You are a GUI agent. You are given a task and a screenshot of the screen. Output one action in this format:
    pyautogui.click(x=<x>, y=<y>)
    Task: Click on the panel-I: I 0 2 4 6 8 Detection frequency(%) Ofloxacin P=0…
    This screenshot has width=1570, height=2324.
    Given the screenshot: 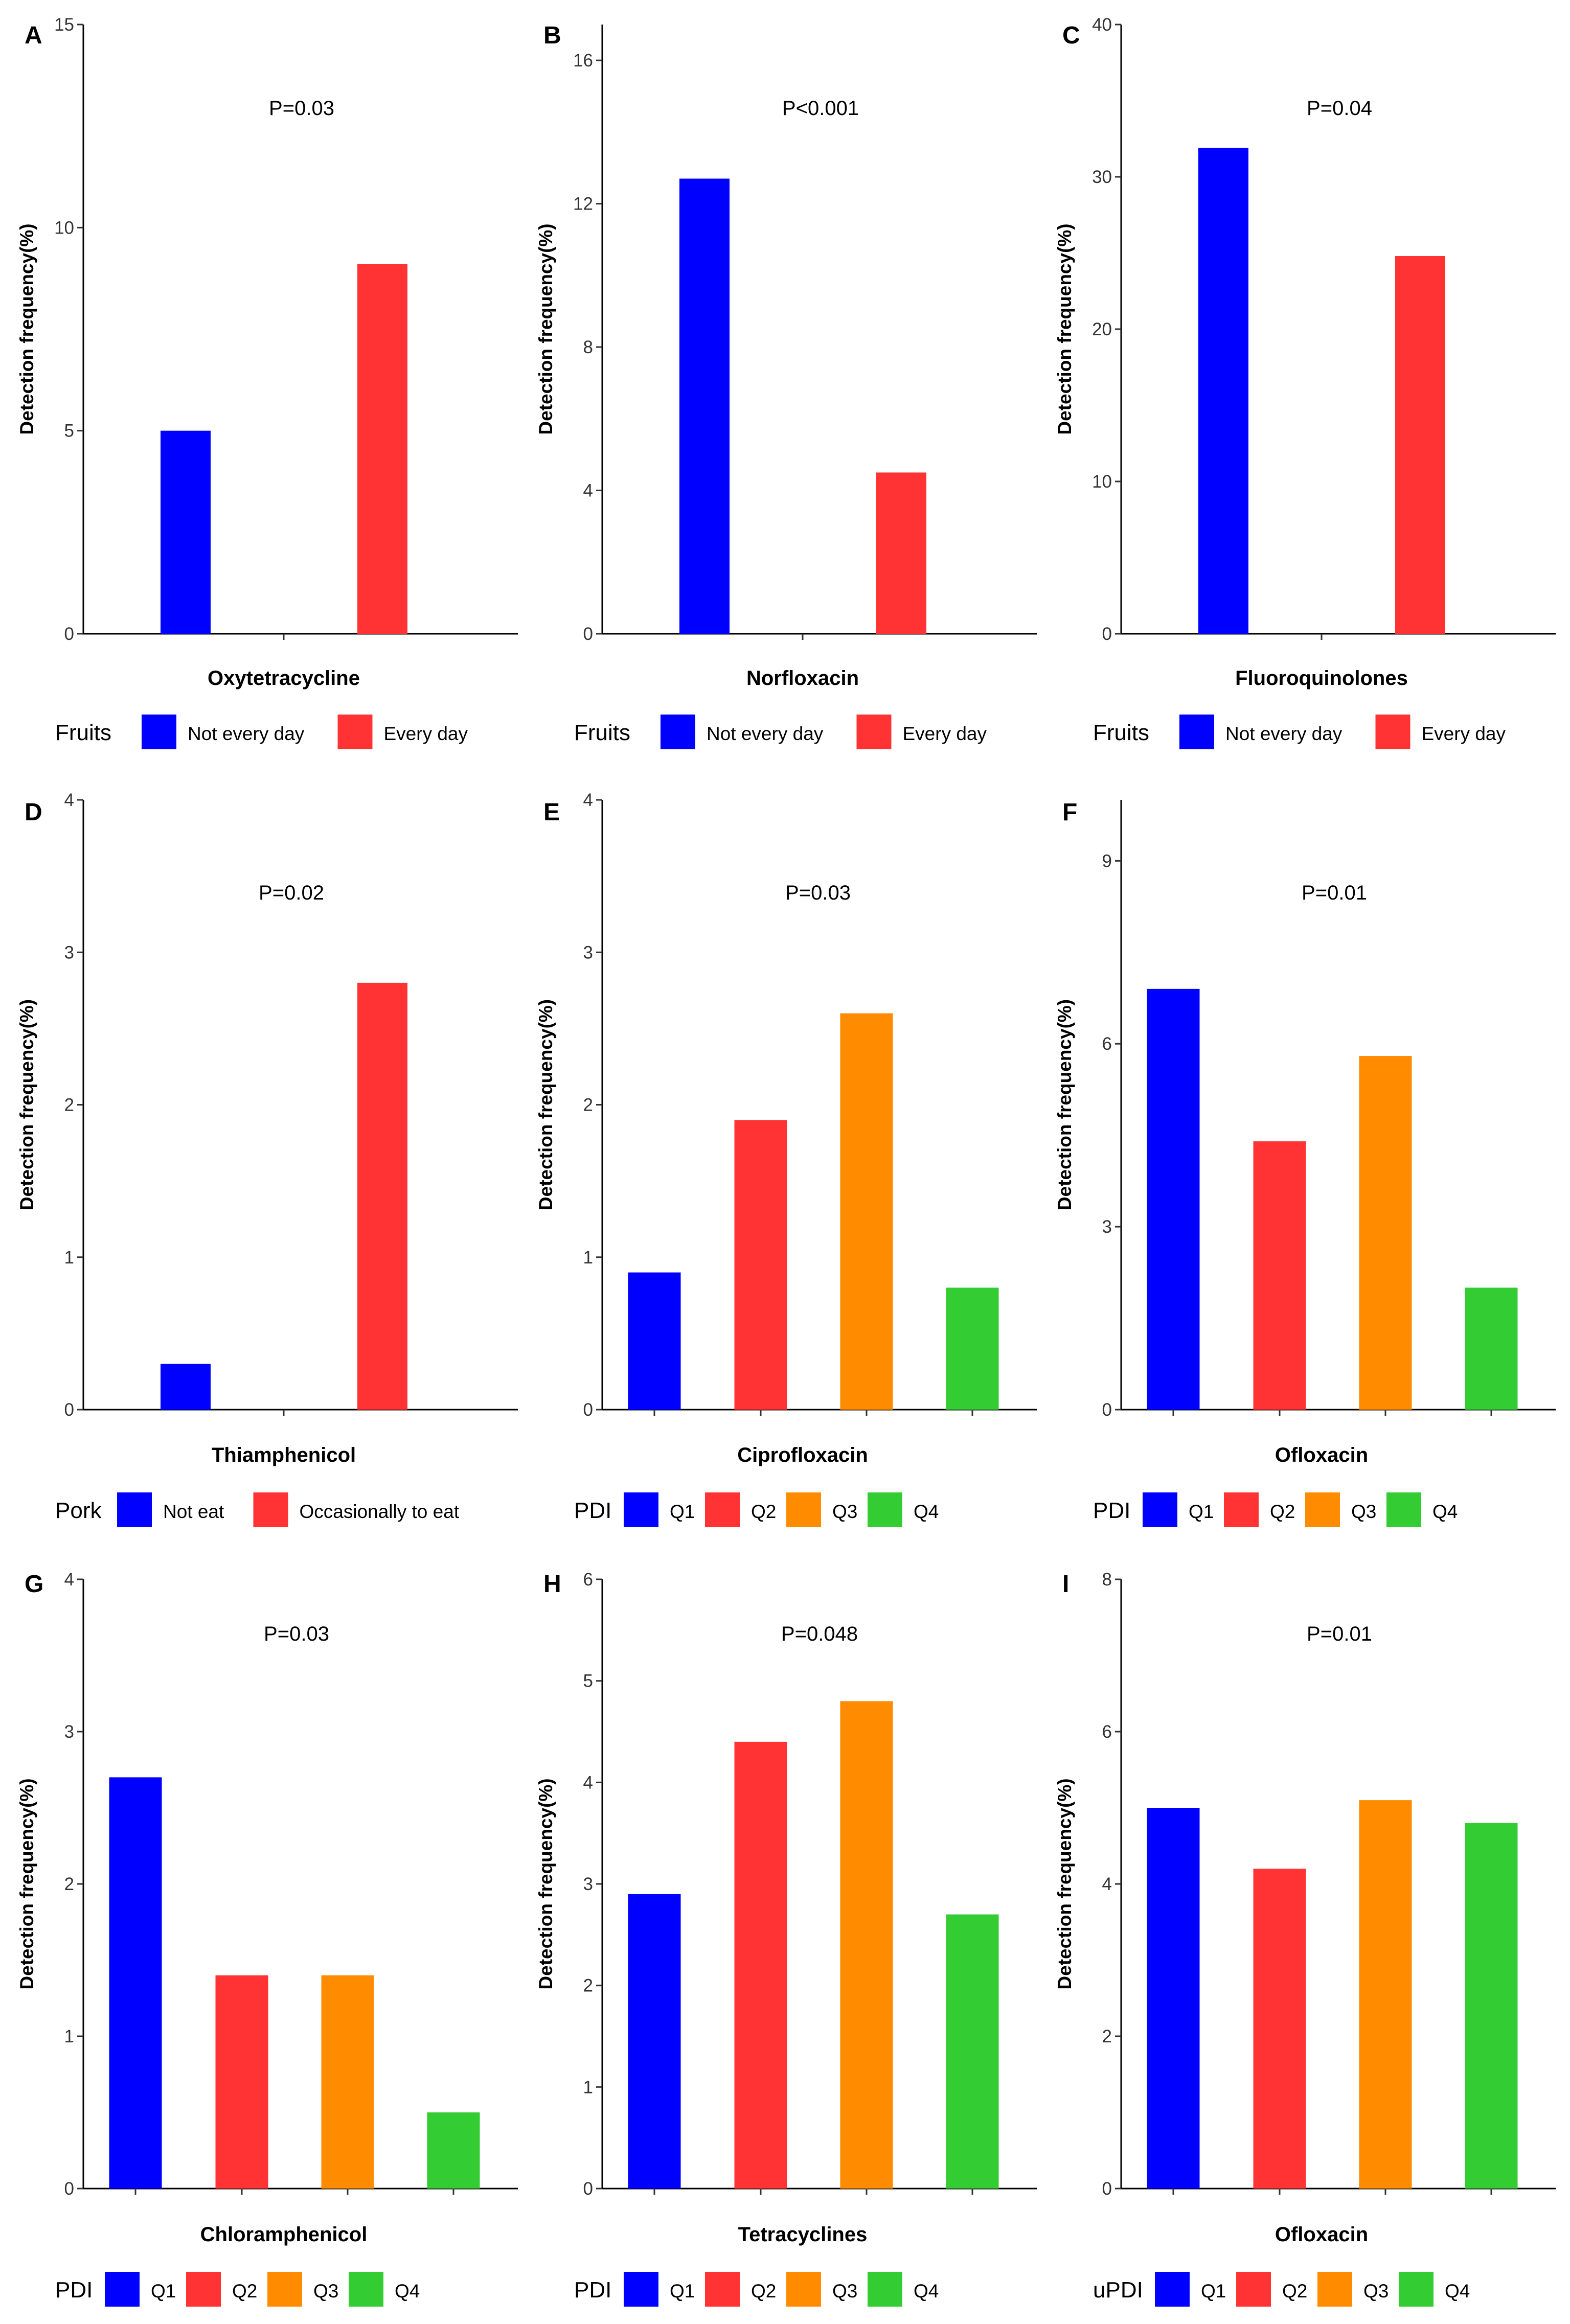 What is the action you would take?
    pyautogui.click(x=1305, y=1938)
    